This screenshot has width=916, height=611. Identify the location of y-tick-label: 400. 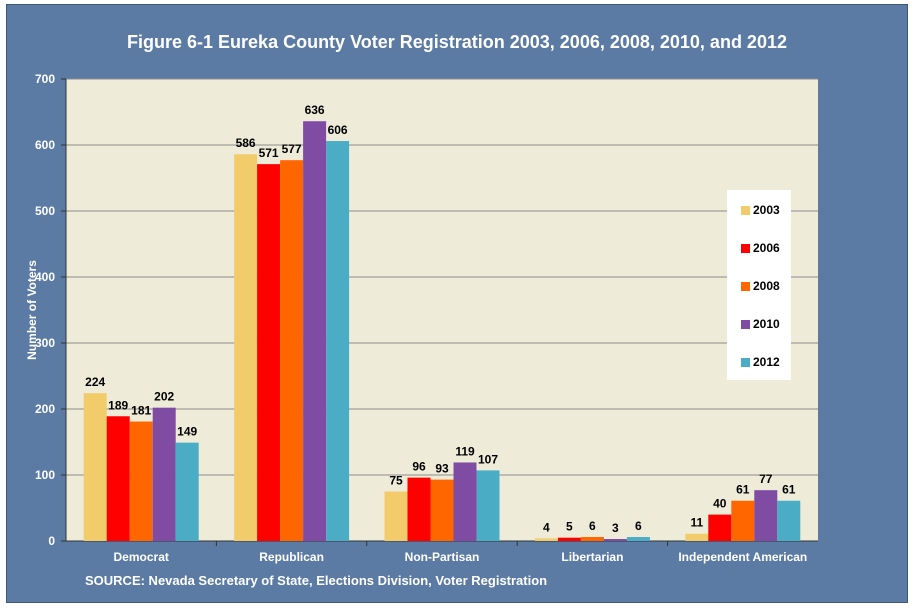
(45, 277).